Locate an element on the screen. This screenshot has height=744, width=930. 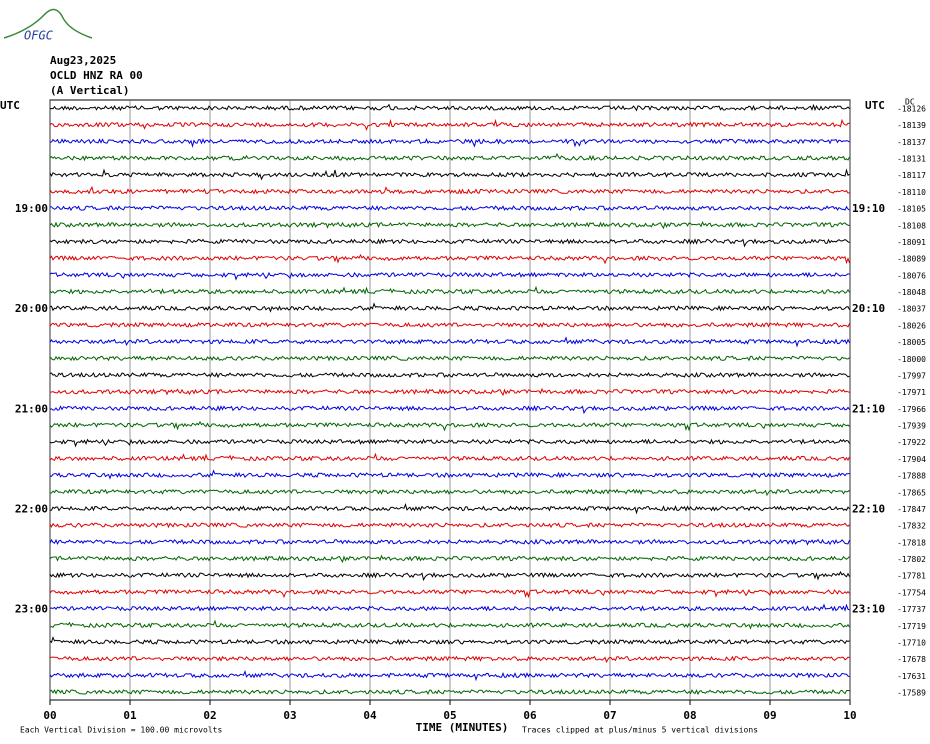
offset-label: -17754 is located at coordinates (911, 592).